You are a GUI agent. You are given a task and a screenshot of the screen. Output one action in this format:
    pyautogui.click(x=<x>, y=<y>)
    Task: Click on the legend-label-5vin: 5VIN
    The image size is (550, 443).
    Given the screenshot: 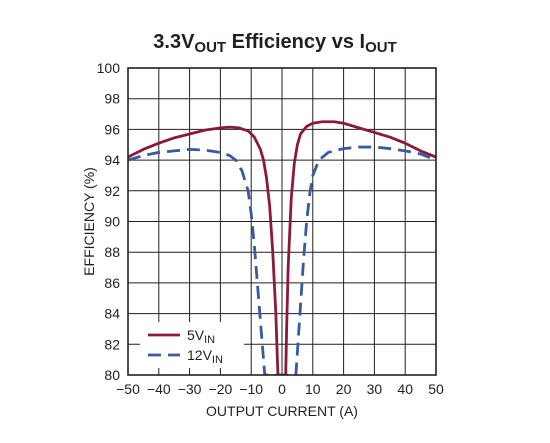 What is the action you would take?
    pyautogui.click(x=201, y=336)
    